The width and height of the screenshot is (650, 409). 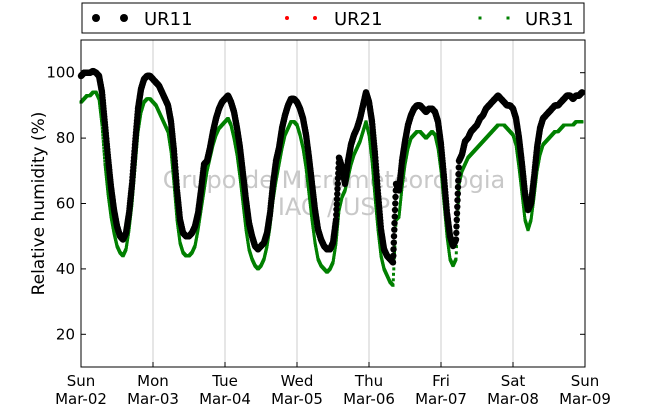 I want to click on x-tick-label-day: Sun, so click(x=585, y=381).